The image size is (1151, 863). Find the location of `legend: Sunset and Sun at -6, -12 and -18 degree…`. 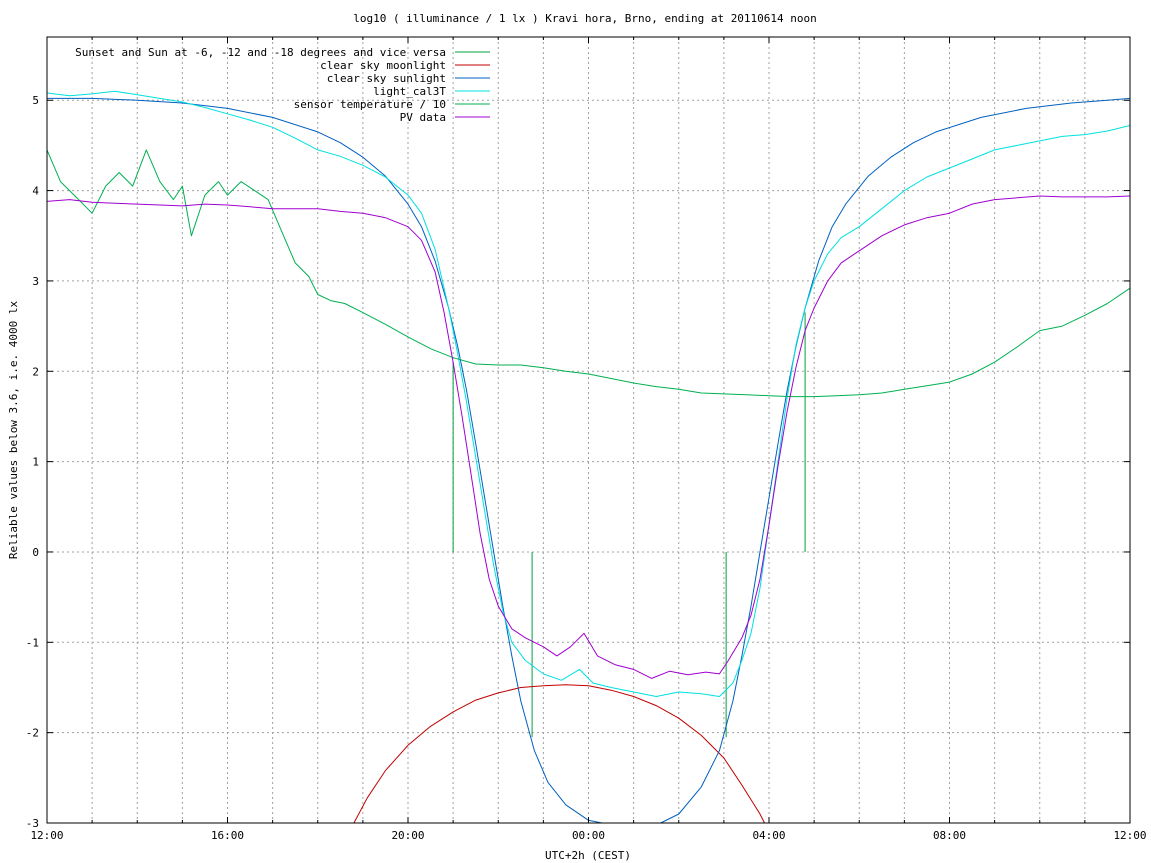

legend: Sunset and Sun at -6, -12 and -18 degree… is located at coordinates (282, 85).